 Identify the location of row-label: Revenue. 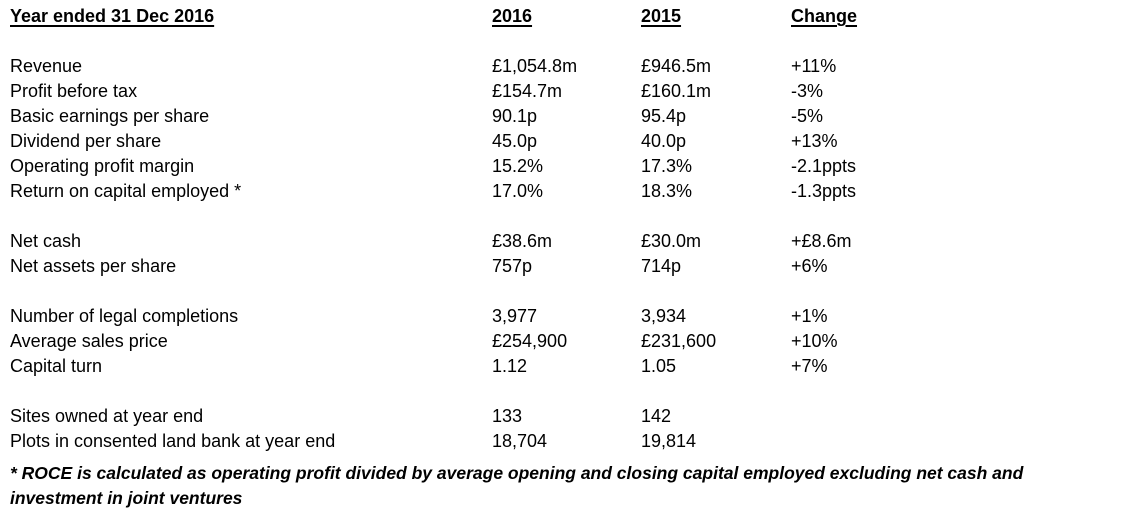
(46, 66).